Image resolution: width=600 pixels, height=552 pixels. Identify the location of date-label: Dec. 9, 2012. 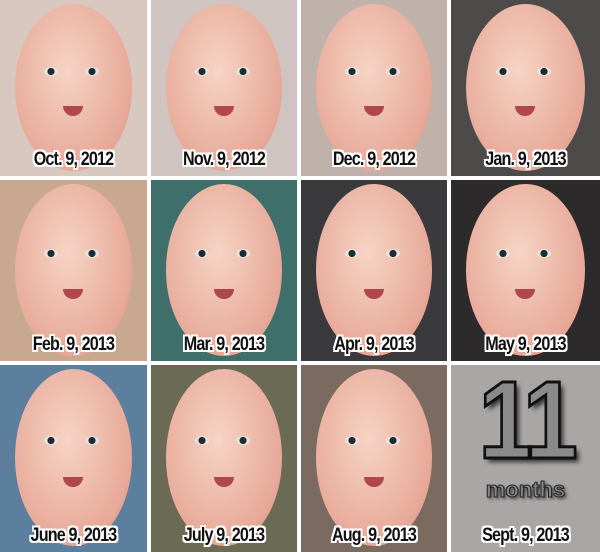
(374, 159).